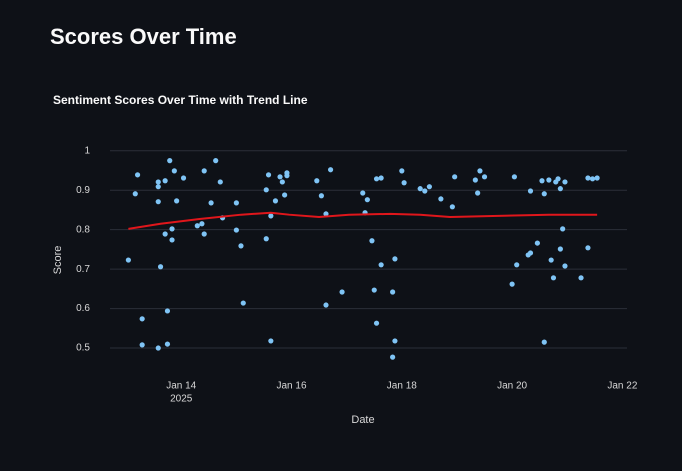 This screenshot has height=471, width=682. Describe the element at coordinates (362, 420) in the screenshot. I see `x-axis-title: Date` at that location.